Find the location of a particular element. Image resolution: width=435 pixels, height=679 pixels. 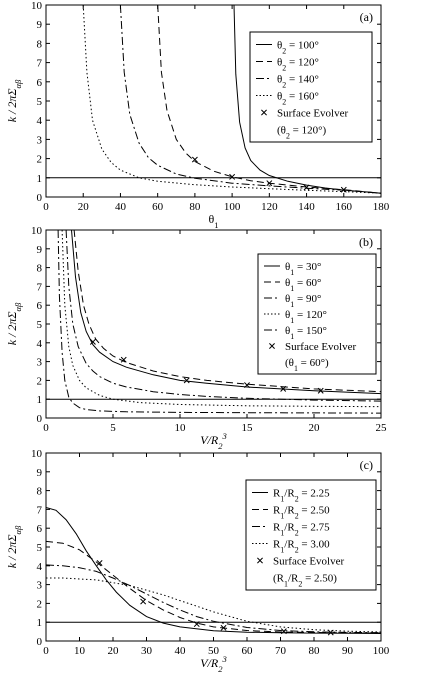

legend-label: θ1 = 60° is located at coordinates (303, 285).